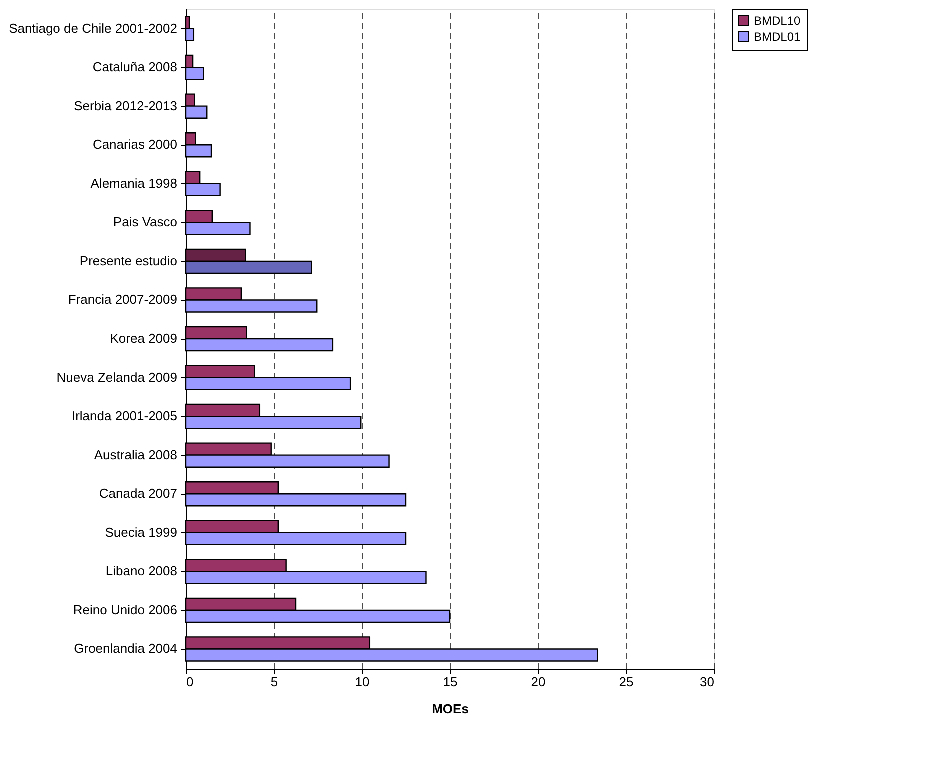 The image size is (933, 782). Describe the element at coordinates (450, 682) in the screenshot. I see `x-tick-label: 15` at that location.